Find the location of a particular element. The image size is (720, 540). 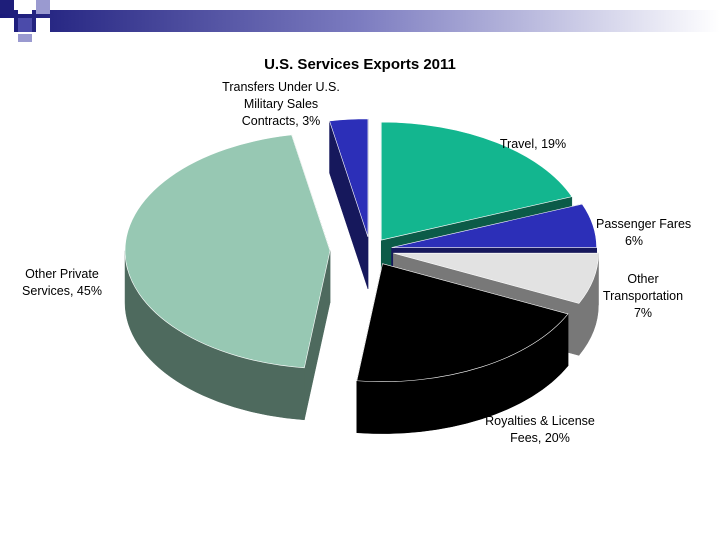

chart-title: U.S. Services Exports 2011 is located at coordinates (360, 64).